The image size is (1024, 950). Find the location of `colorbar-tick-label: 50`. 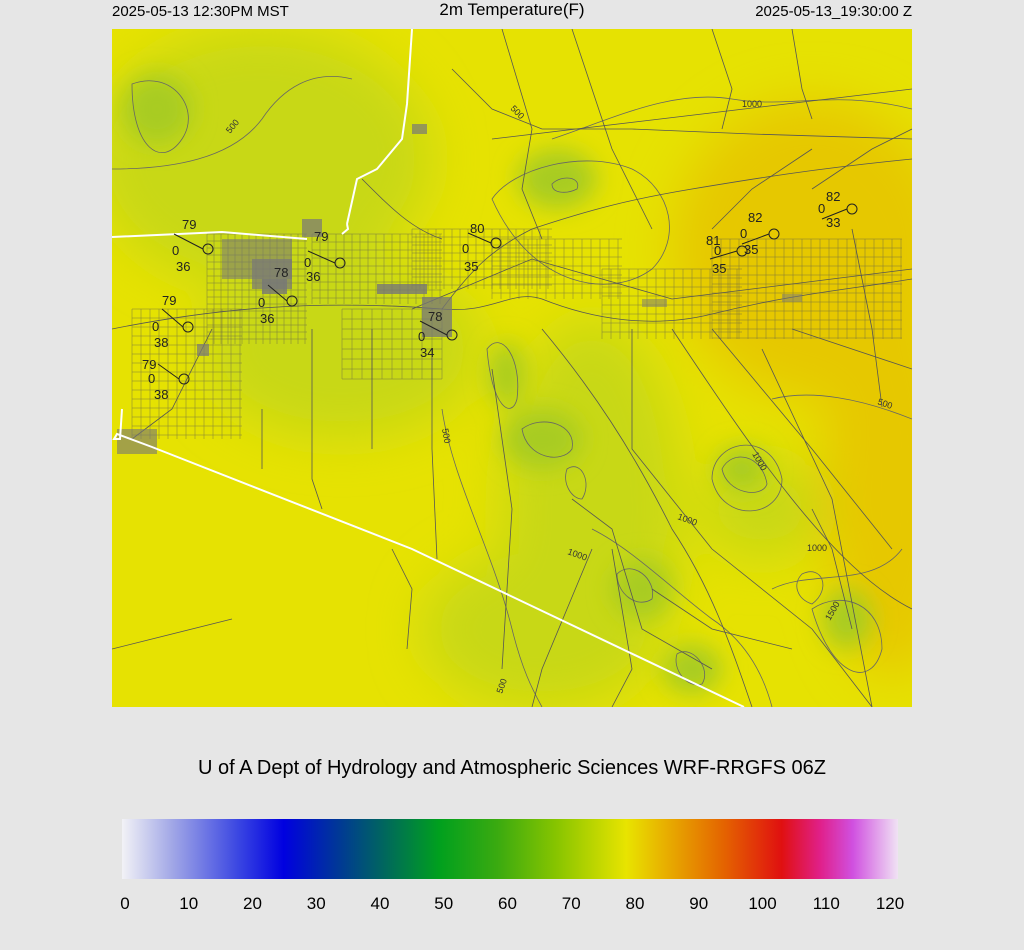

colorbar-tick-label: 50 is located at coordinates (444, 903).